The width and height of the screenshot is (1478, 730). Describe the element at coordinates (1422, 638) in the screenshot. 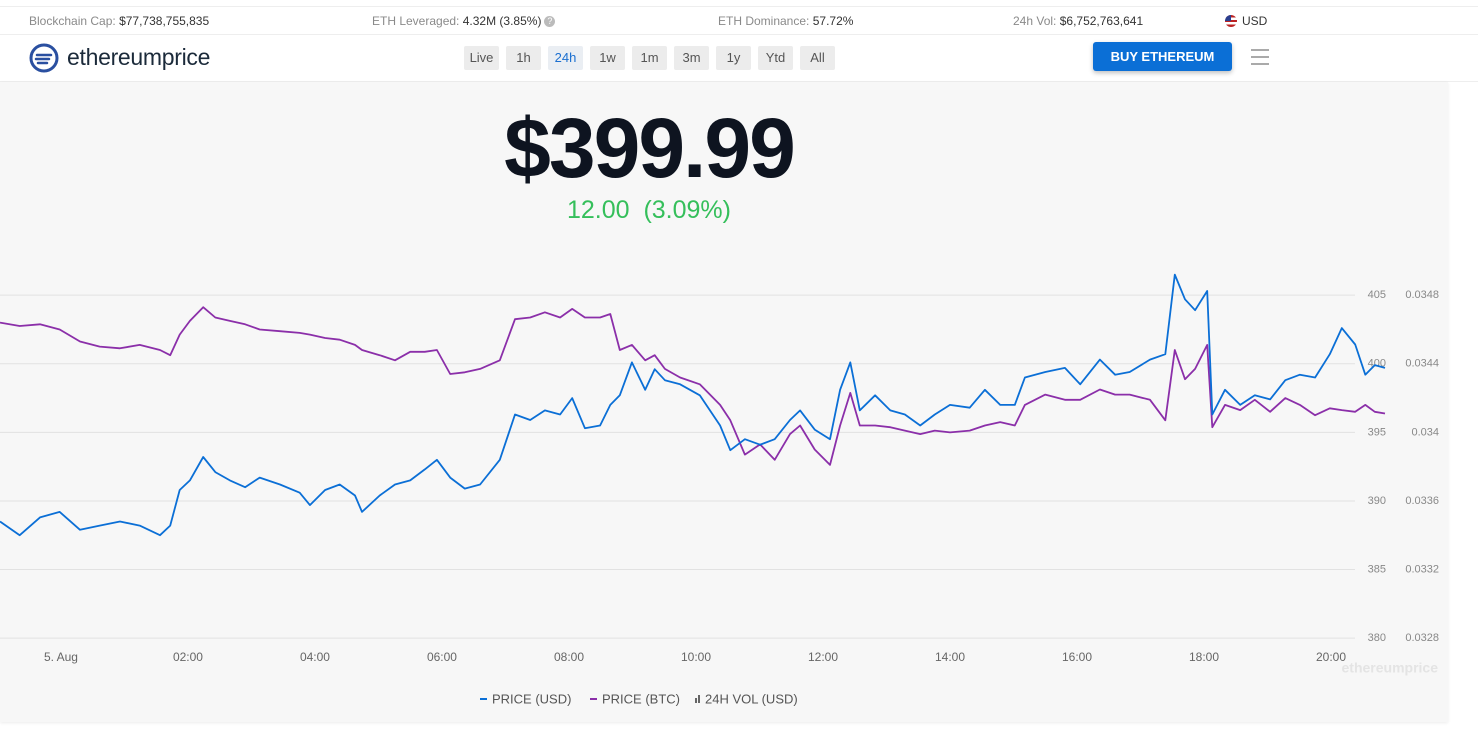

I see `y2-tick-label: 0.0328` at that location.